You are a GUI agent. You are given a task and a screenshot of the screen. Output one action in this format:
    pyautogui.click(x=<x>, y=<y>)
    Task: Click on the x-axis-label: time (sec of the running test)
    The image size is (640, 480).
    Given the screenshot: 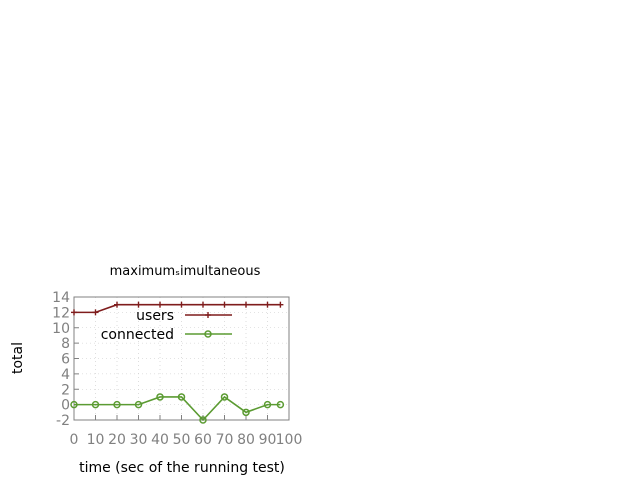 What is the action you would take?
    pyautogui.click(x=182, y=468)
    